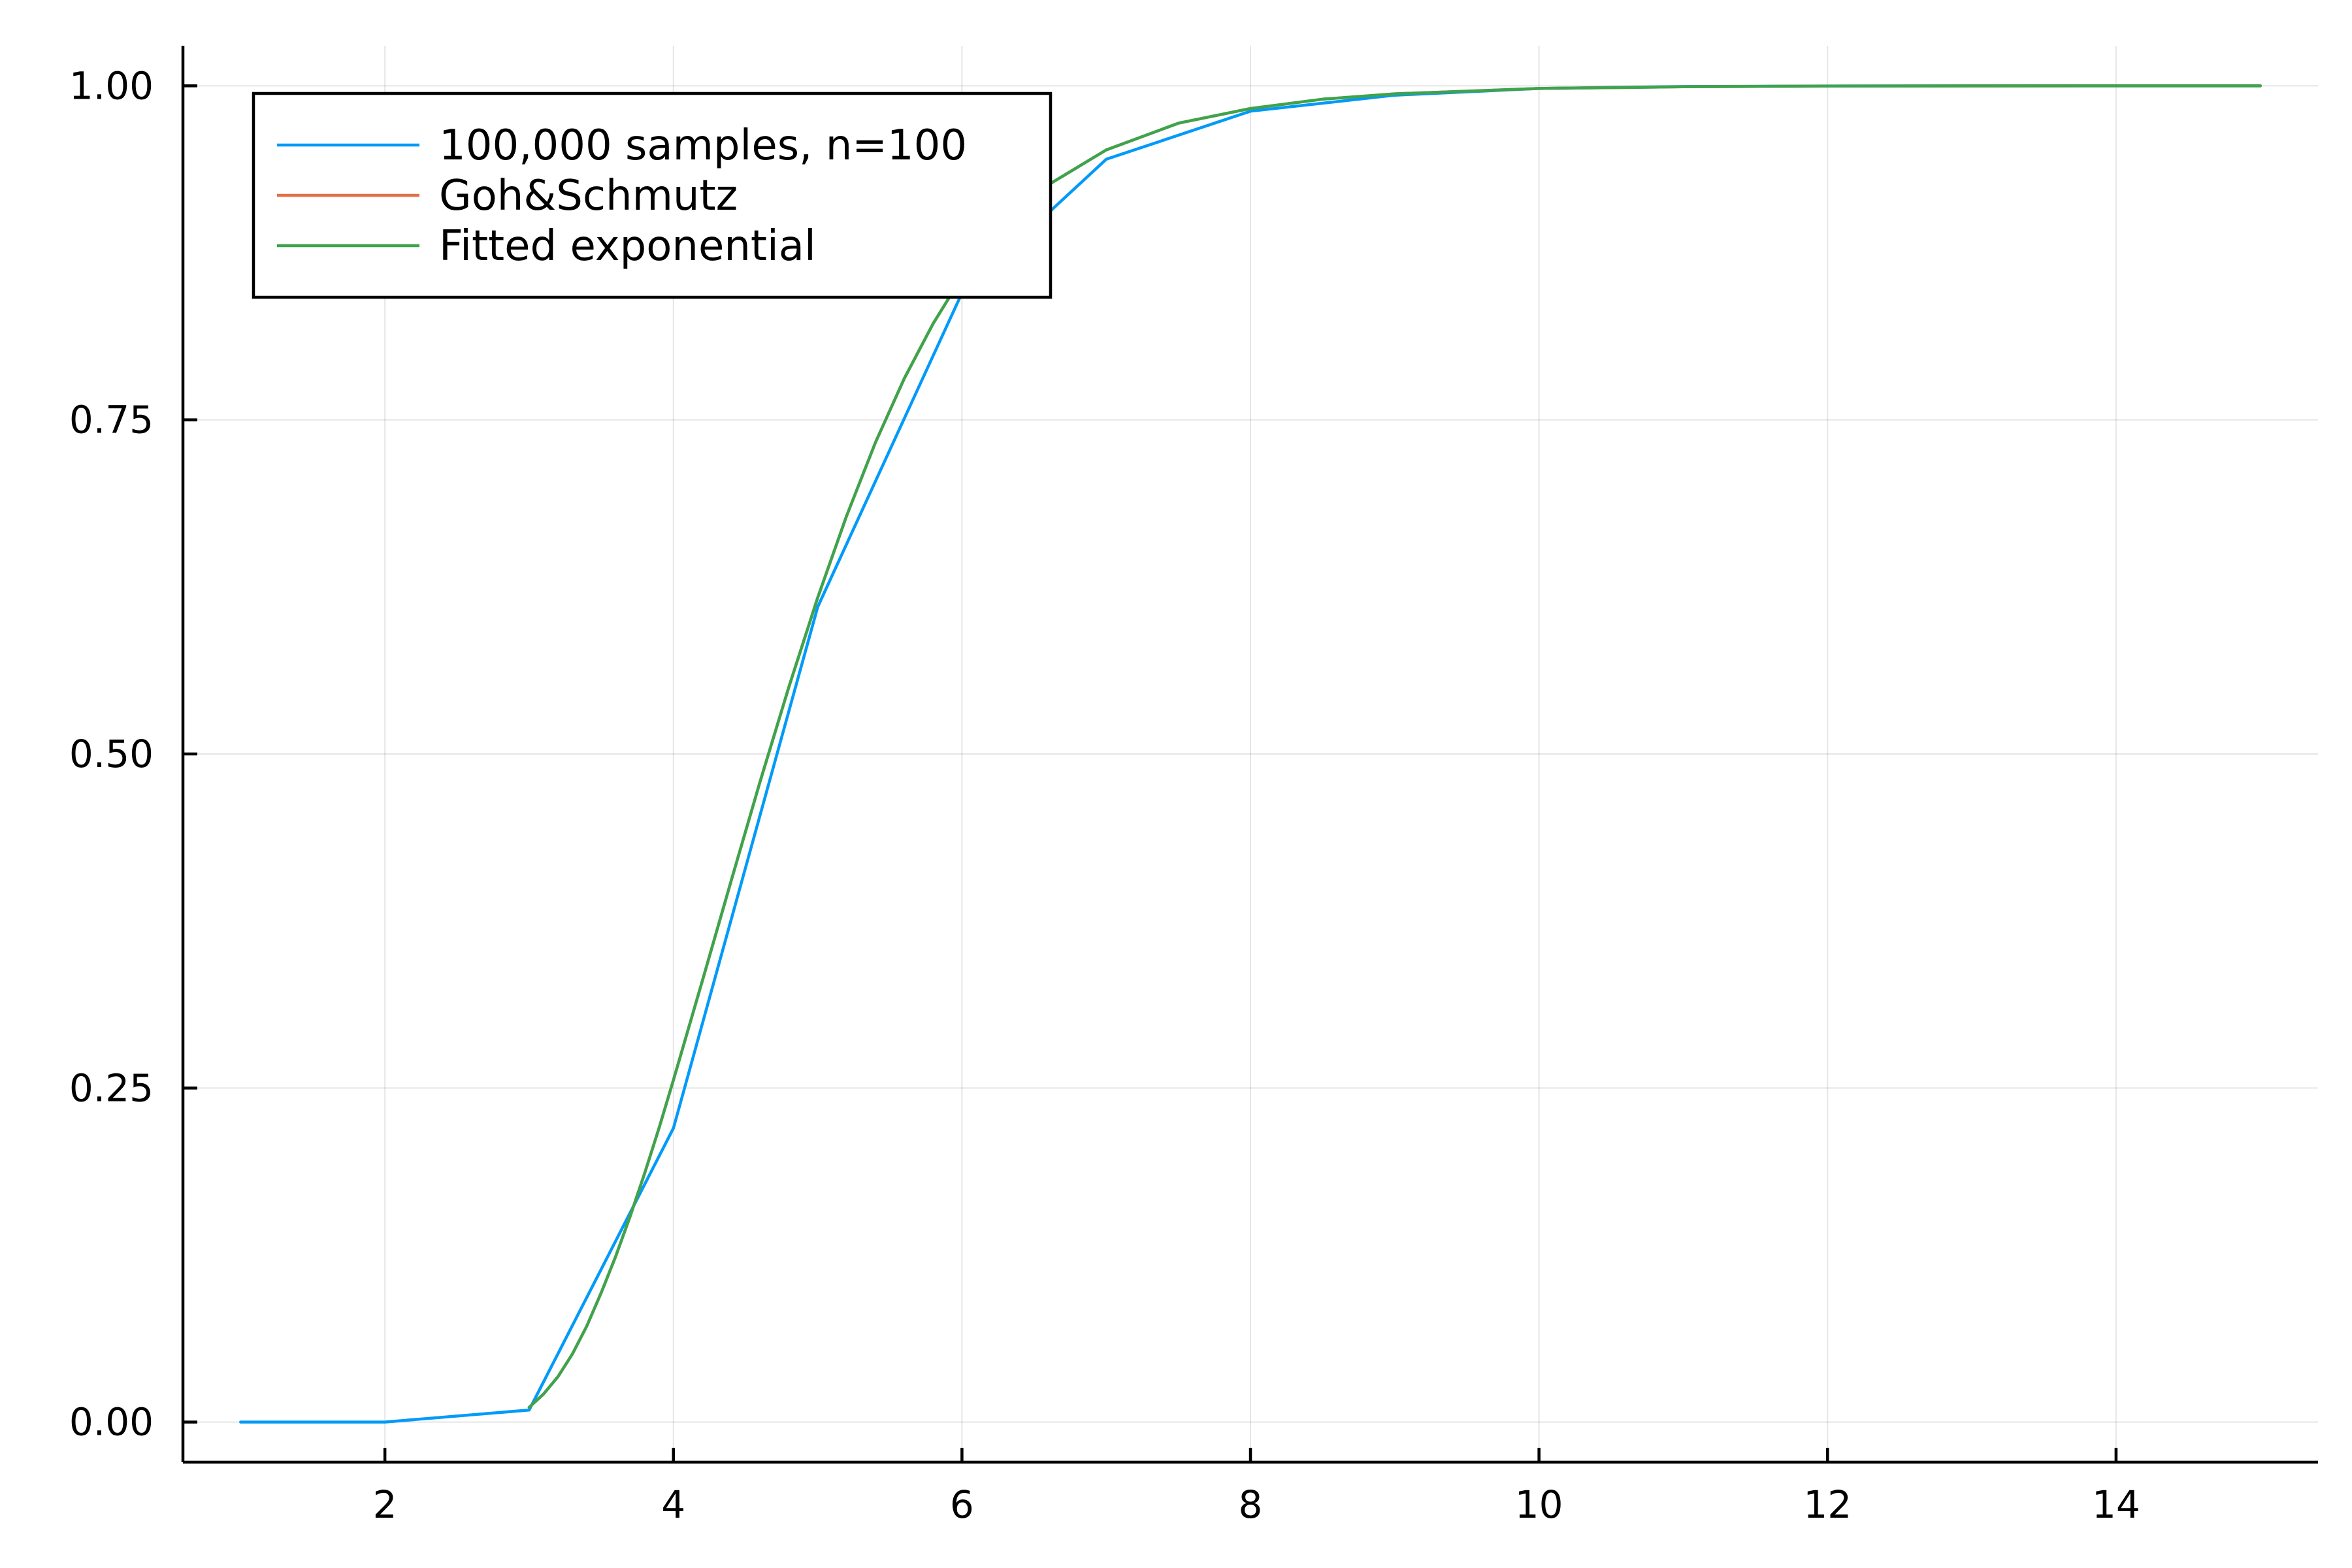 This screenshot has height=1568, width=2352. I want to click on x-tick-label: 8, so click(1251, 1504).